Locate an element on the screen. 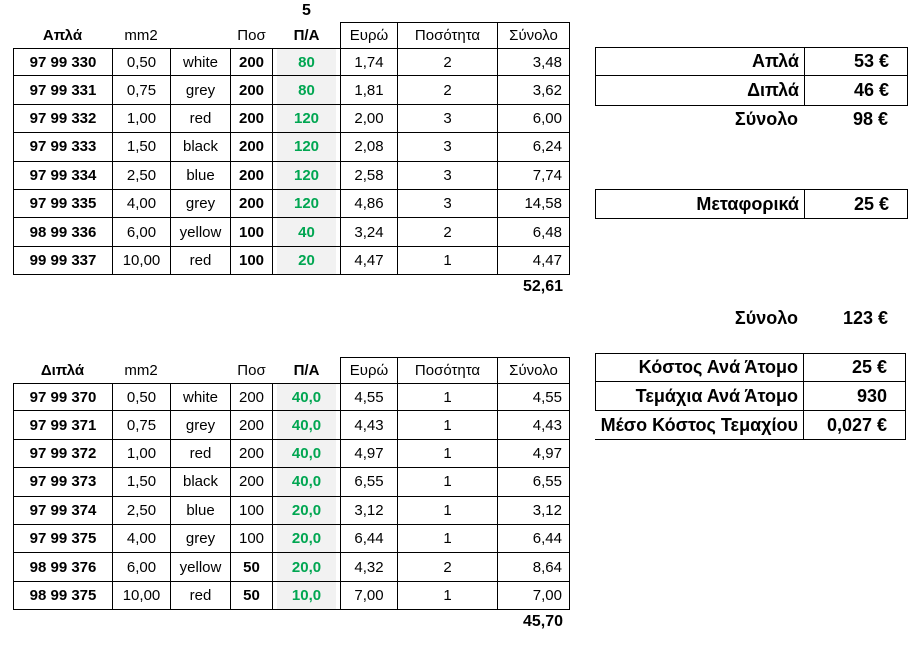  cell-total: 6,48 is located at coordinates (533, 232).